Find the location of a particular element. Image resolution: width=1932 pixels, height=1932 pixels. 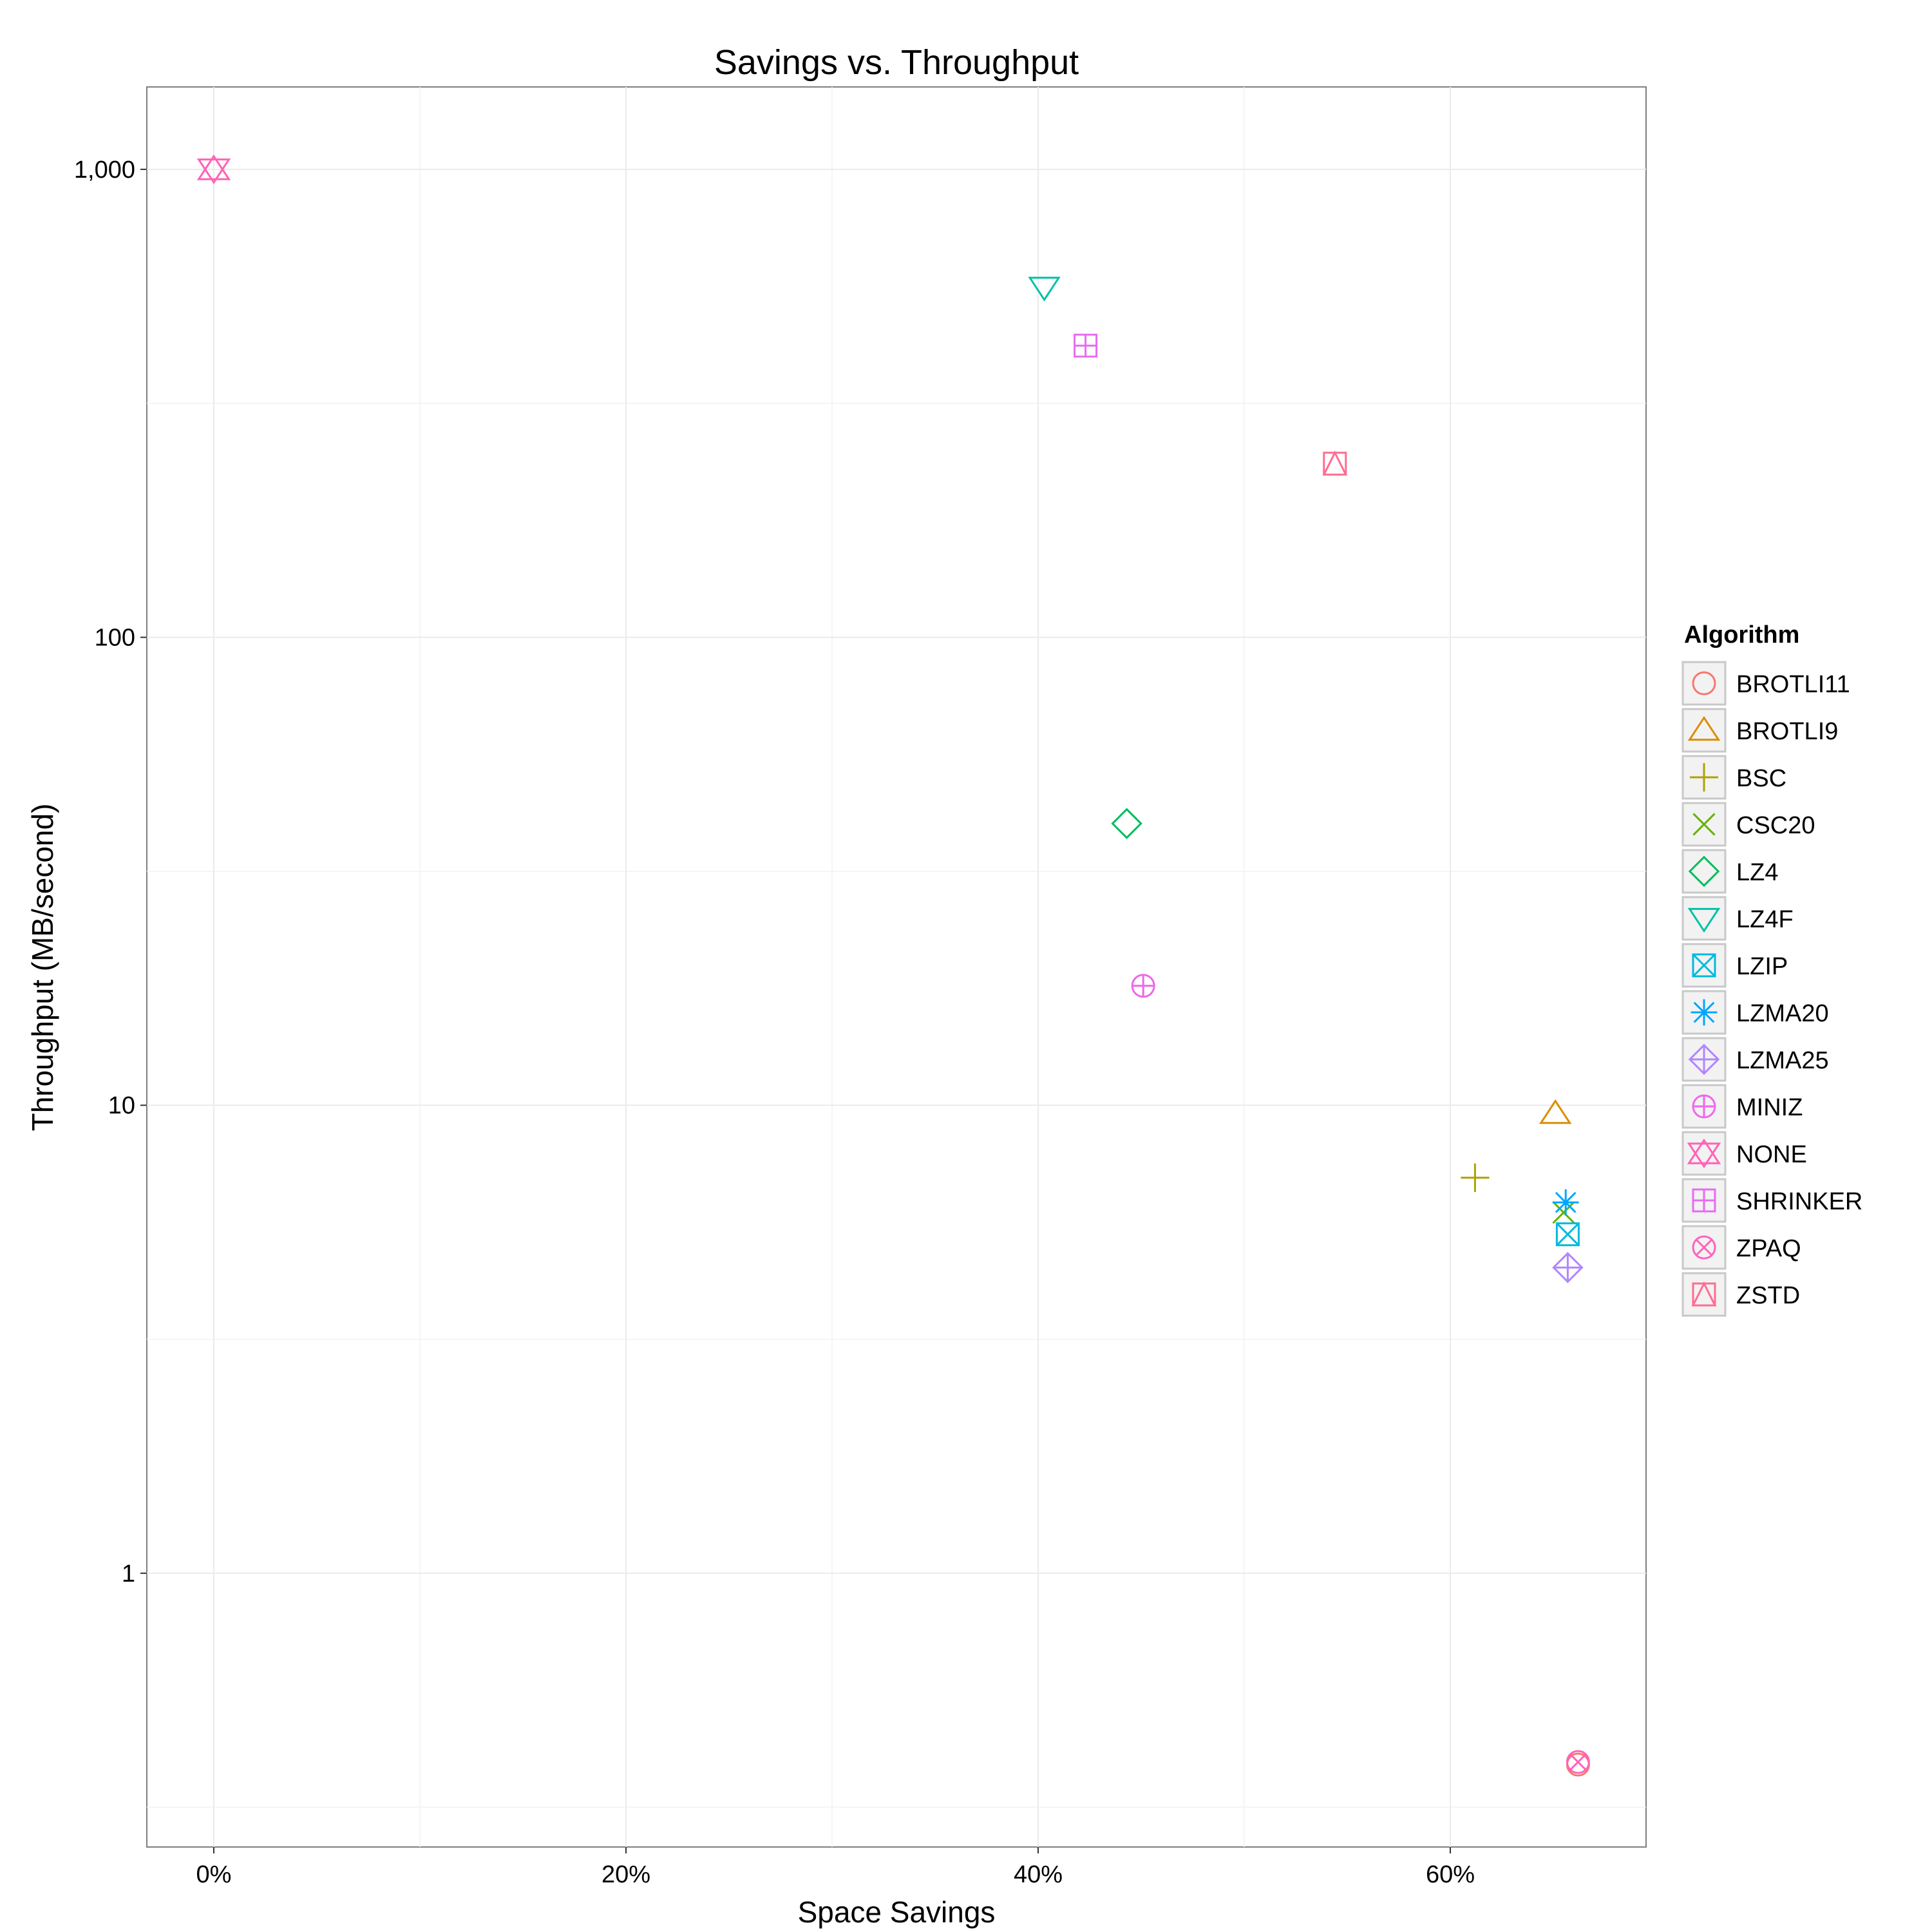

legend-key-shrinker is located at coordinates (1704, 1200).